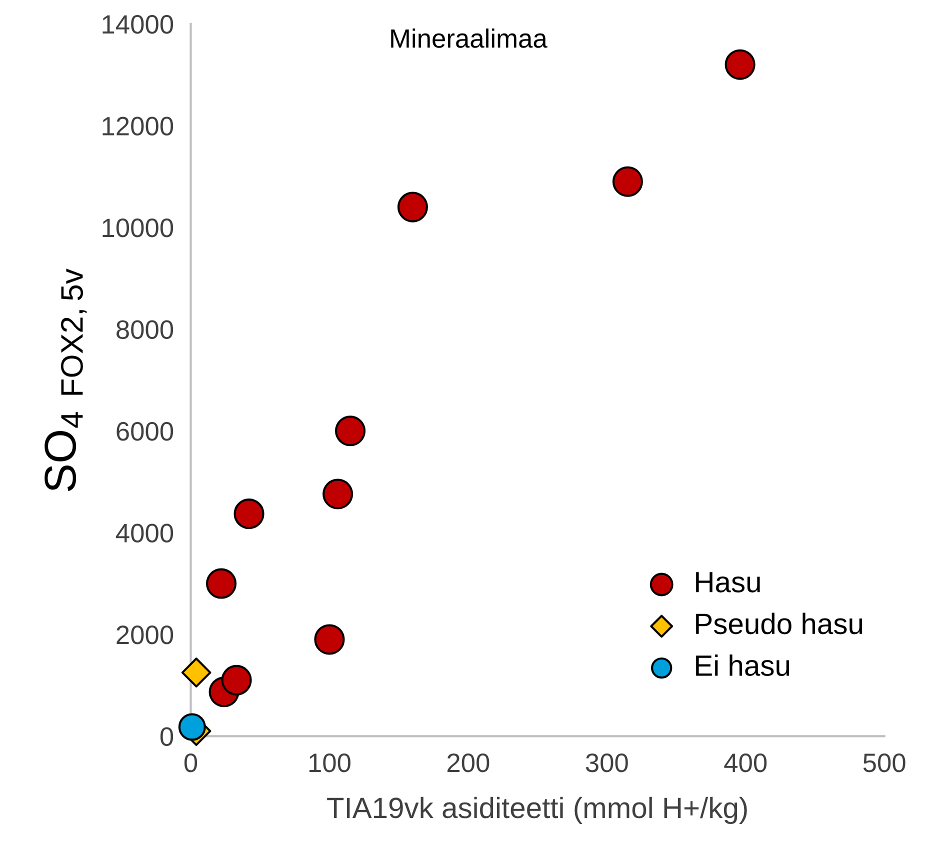 The width and height of the screenshot is (926, 854). I want to click on y-tick-label: 12000, so click(138, 126).